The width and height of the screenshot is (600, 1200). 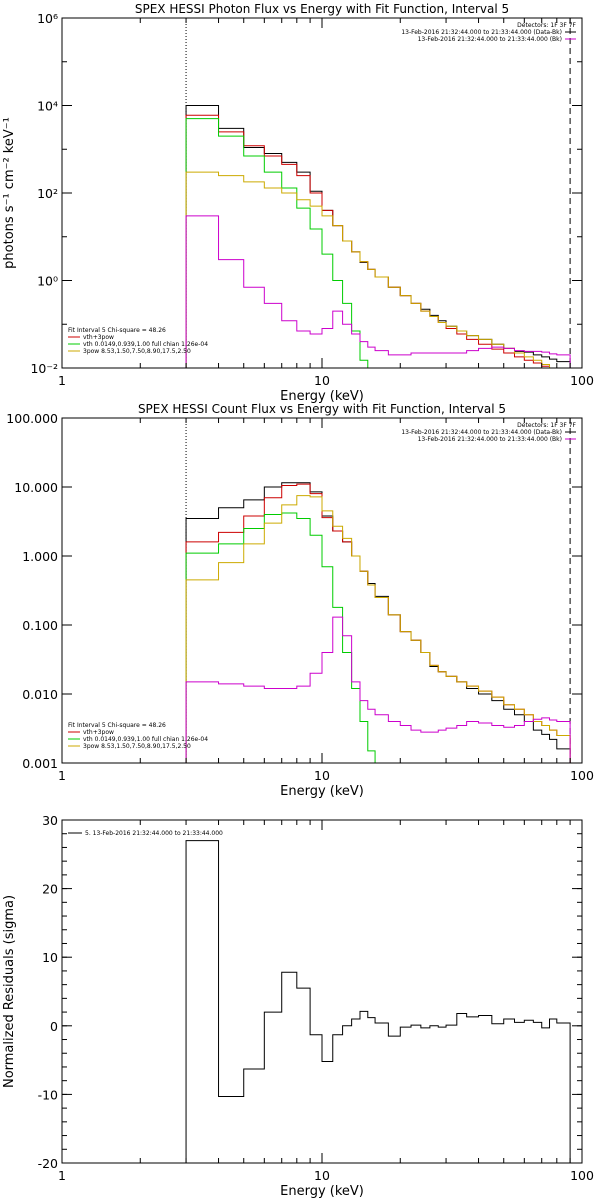 I want to click on y-tick-label: 10², so click(x=47, y=193).